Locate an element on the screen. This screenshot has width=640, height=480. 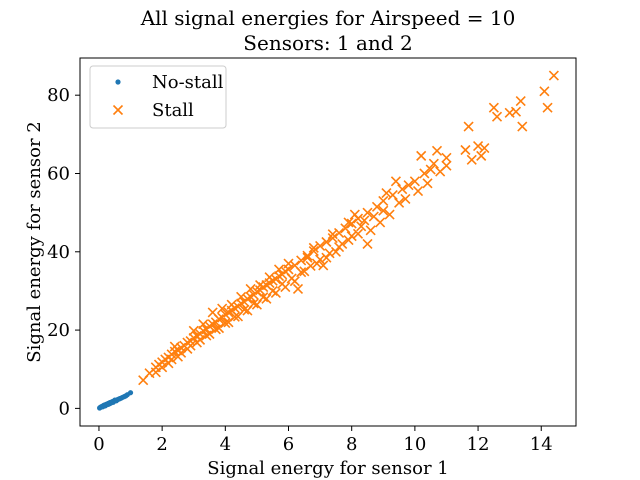
x-tick-label: 2 is located at coordinates (161, 444).